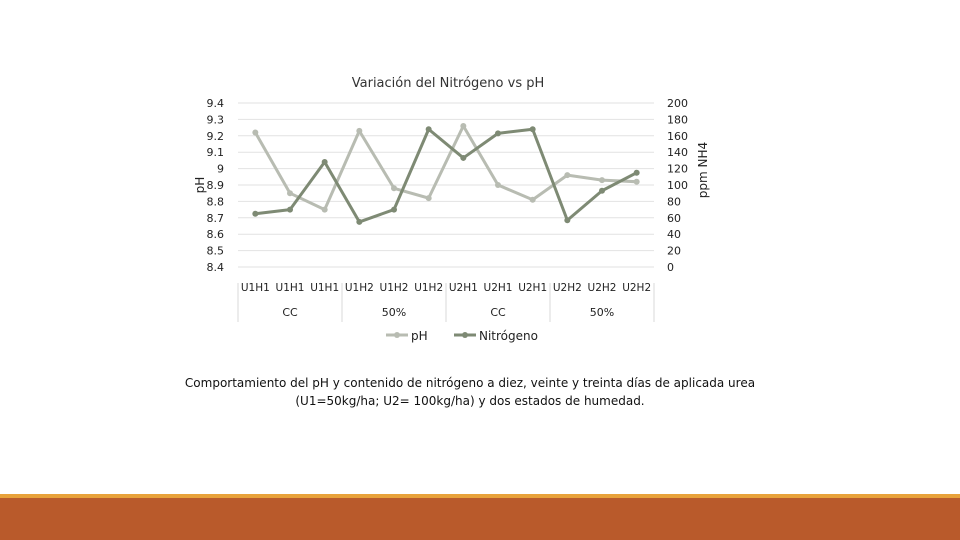  I want to click on y-right-tick-label: 0, so click(670, 267).